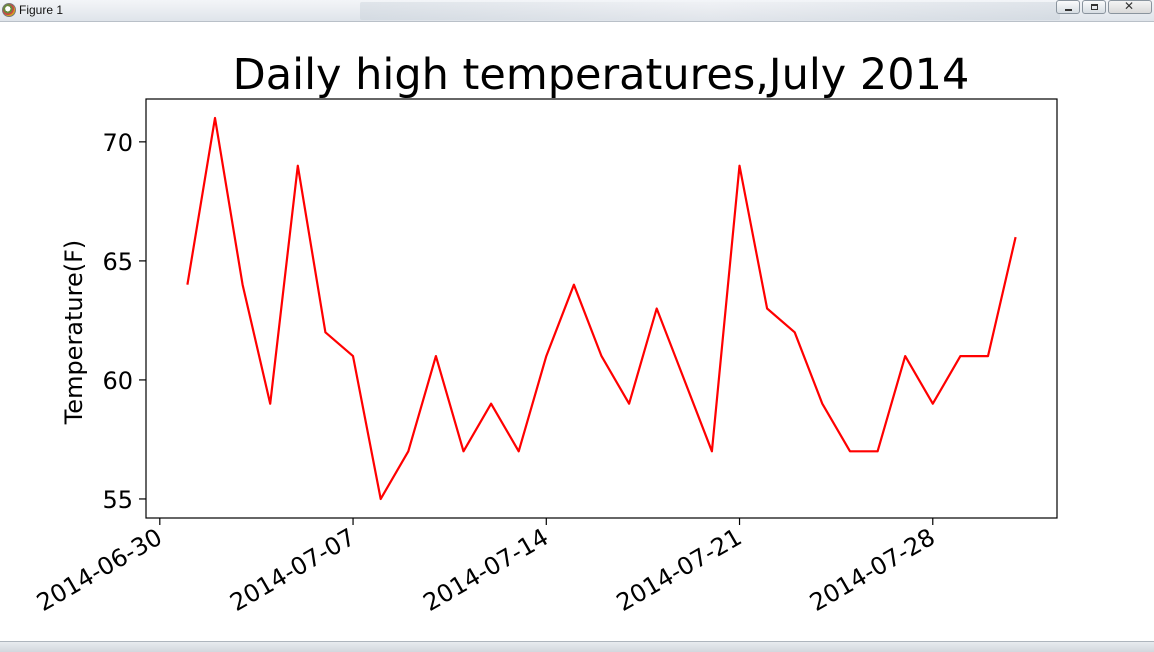 Image resolution: width=1154 pixels, height=652 pixels. What do you see at coordinates (74, 333) in the screenshot?
I see `y-axis-label: Temperature(F)` at bounding box center [74, 333].